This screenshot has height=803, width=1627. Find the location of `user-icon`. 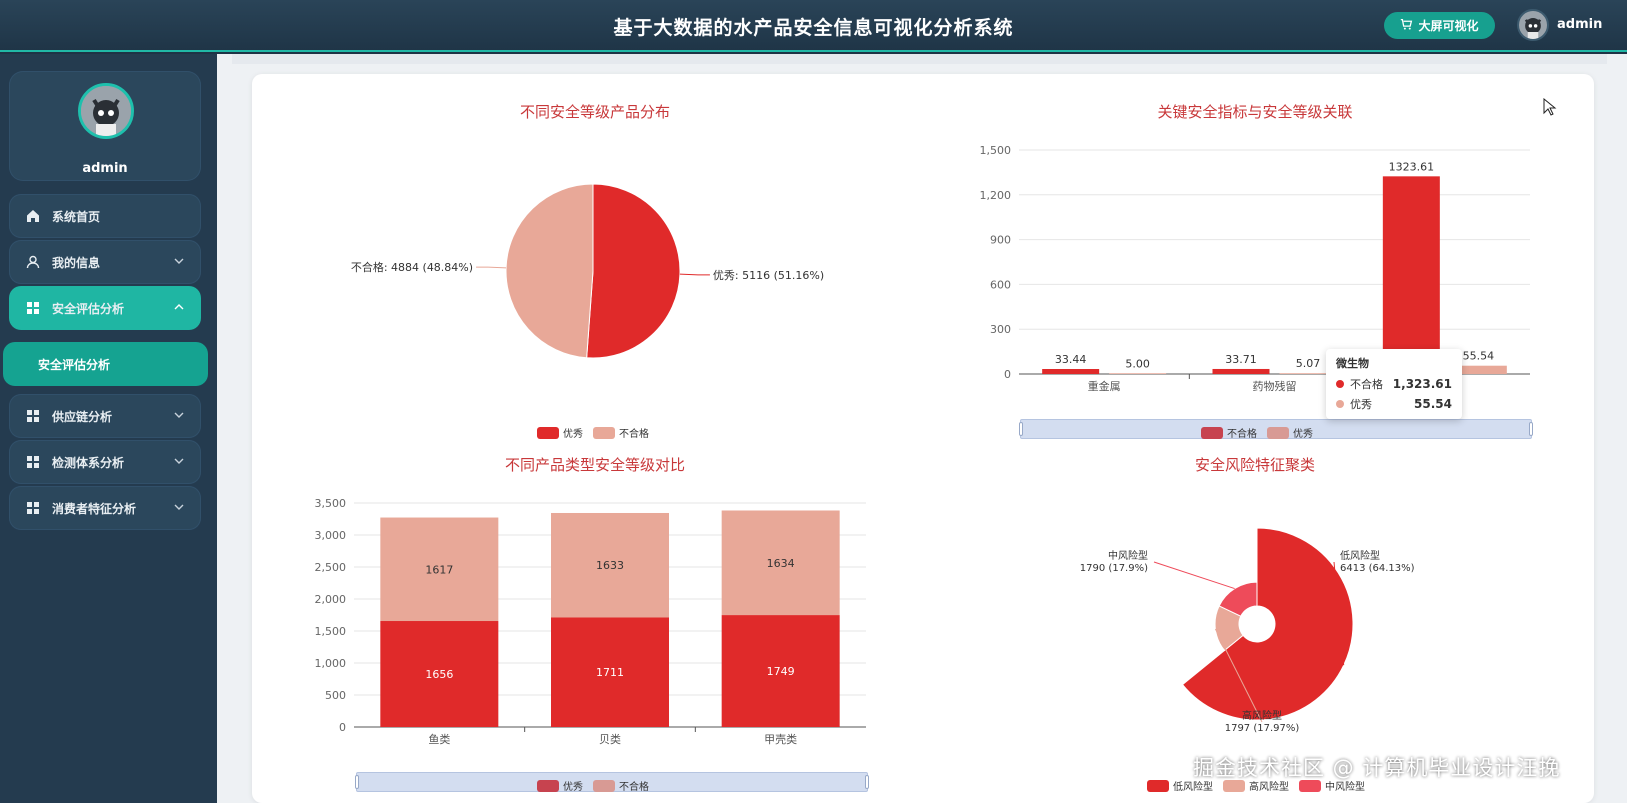

user-icon is located at coordinates (33, 262).